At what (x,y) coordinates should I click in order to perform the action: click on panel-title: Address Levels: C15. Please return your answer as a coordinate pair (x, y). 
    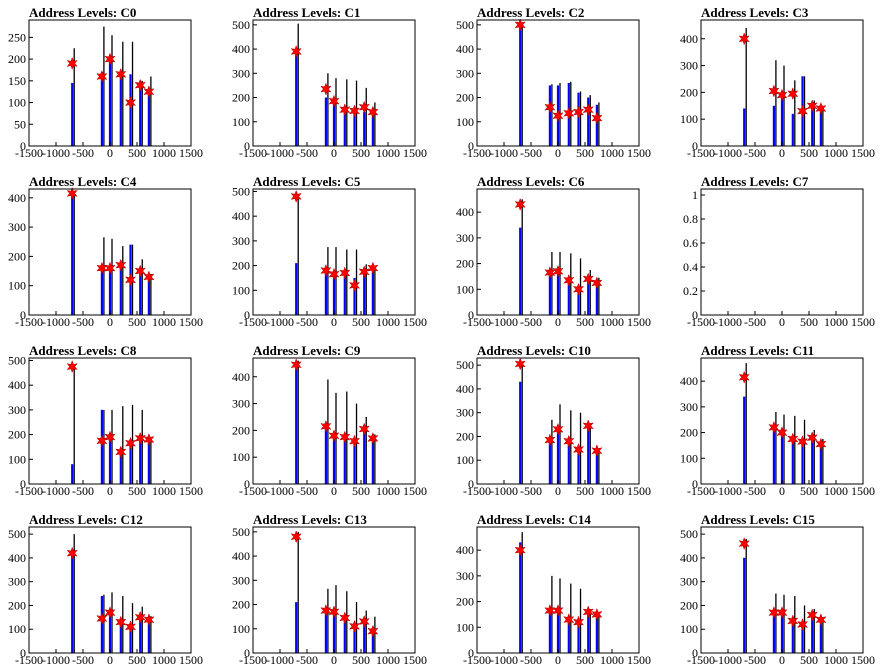
    Looking at the image, I should click on (758, 519).